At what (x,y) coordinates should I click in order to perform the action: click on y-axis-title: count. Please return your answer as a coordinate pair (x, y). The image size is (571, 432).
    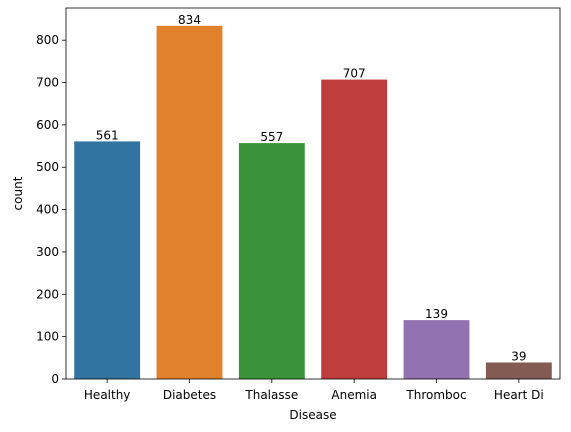
    Looking at the image, I should click on (18, 193).